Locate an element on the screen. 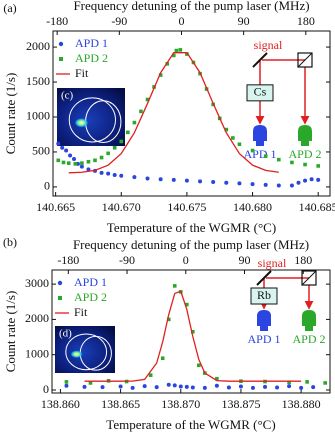  top-tick-label: -90 is located at coordinates (119, 21).